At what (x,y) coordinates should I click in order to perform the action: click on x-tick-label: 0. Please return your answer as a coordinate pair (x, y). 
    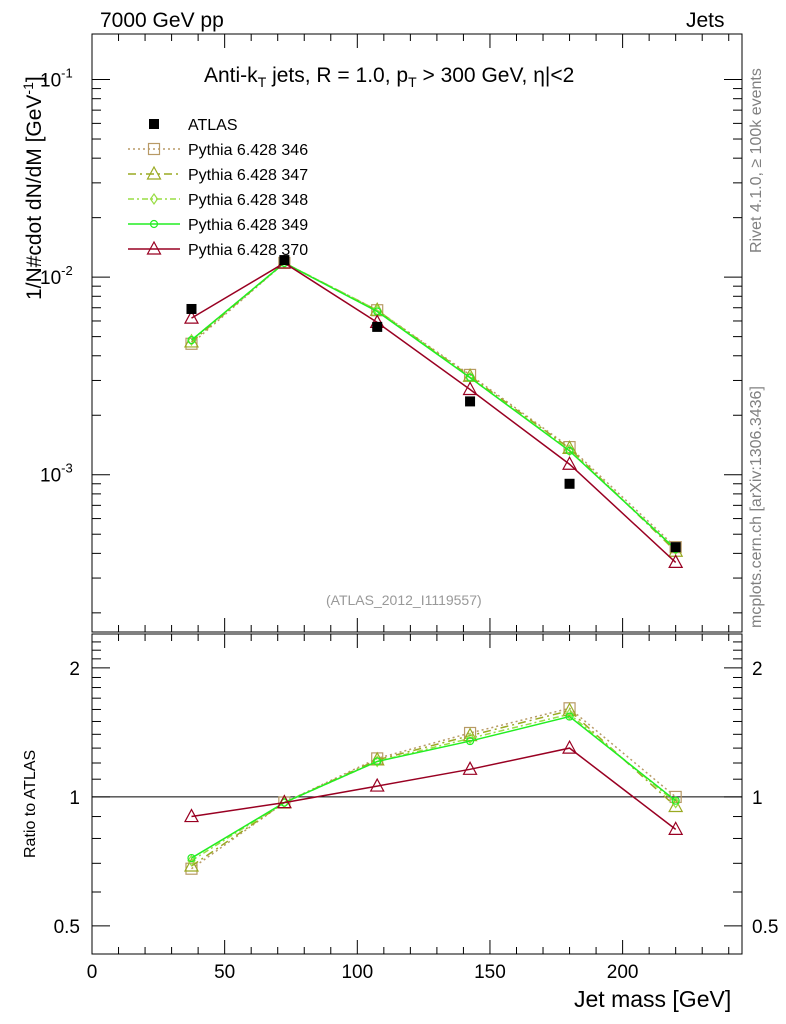
    Looking at the image, I should click on (92, 972).